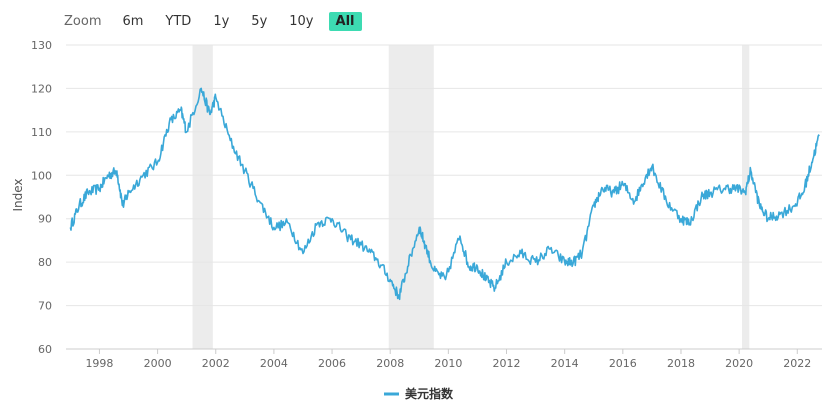 This screenshot has height=416, width=835. What do you see at coordinates (41, 175) in the screenshot?
I see `y-tick-label: 100` at bounding box center [41, 175].